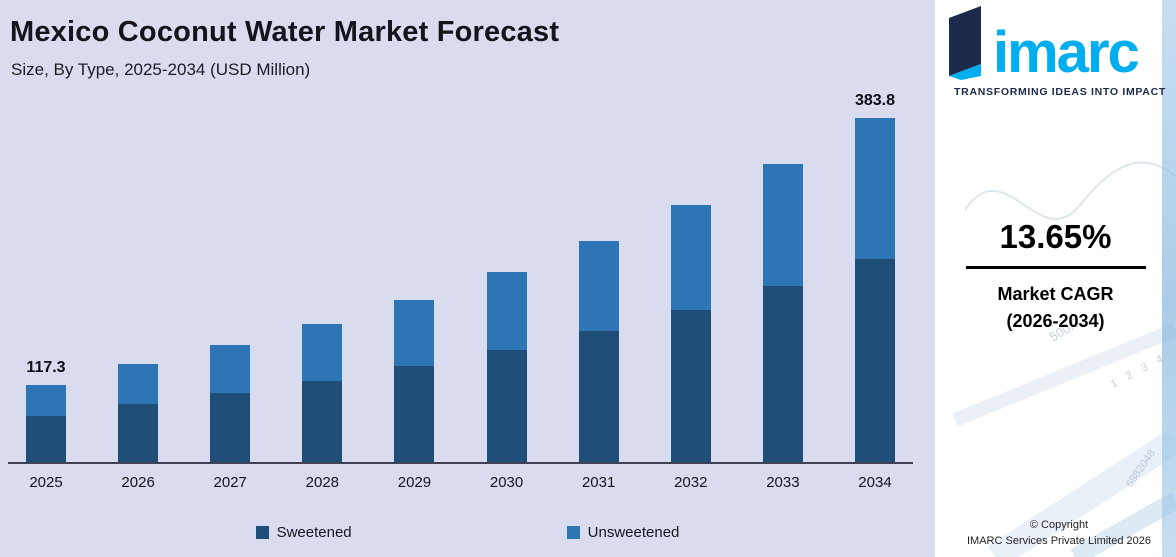 This screenshot has height=557, width=1176. What do you see at coordinates (1169, 278) in the screenshot?
I see `decorative-edge-band` at bounding box center [1169, 278].